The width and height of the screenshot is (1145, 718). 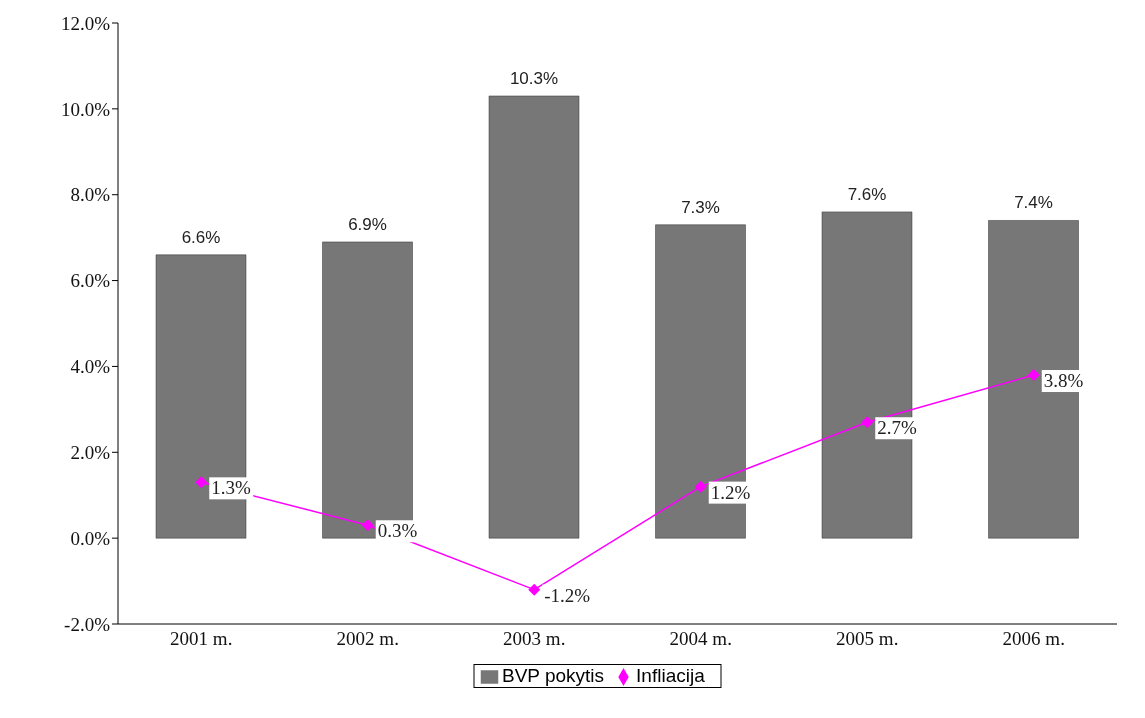 What do you see at coordinates (1063, 381) in the screenshot?
I see `data-label: 3.8%` at bounding box center [1063, 381].